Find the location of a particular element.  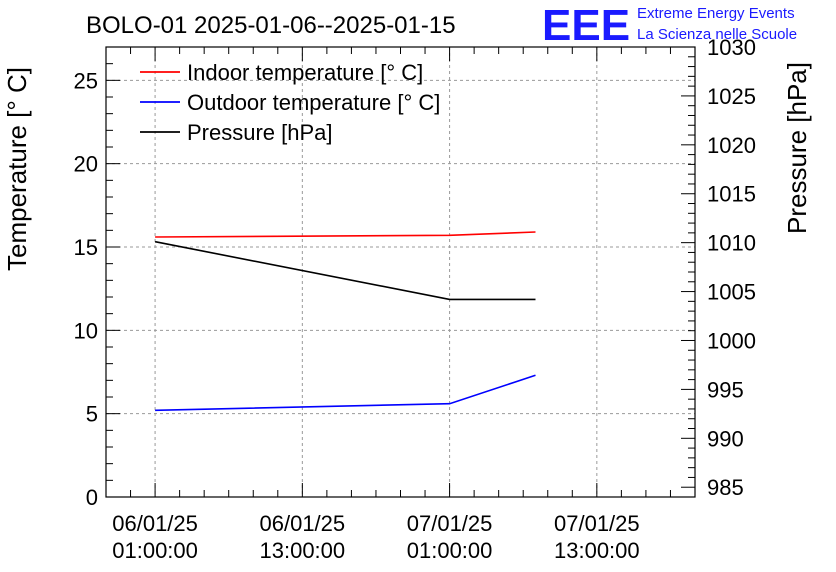

right-tick-label: 995 is located at coordinates (725, 389).